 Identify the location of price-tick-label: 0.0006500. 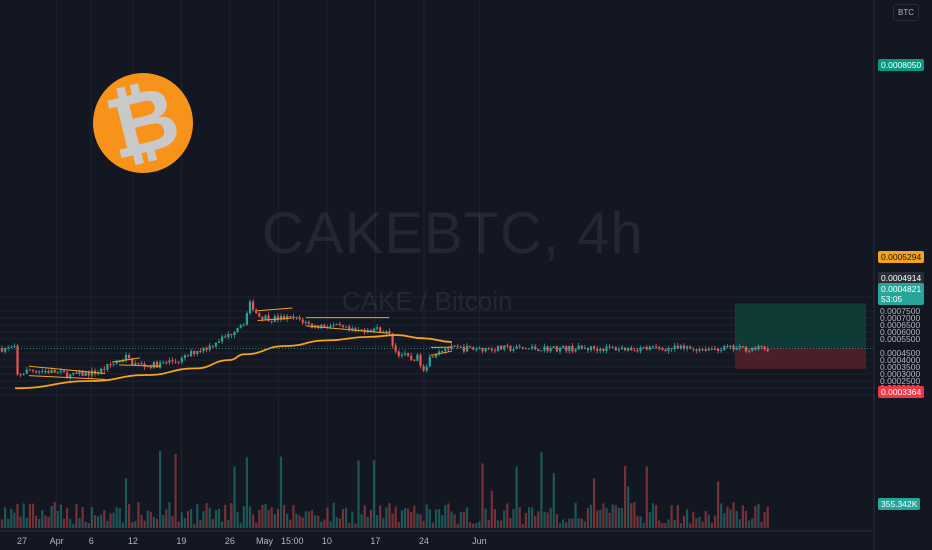
(900, 325).